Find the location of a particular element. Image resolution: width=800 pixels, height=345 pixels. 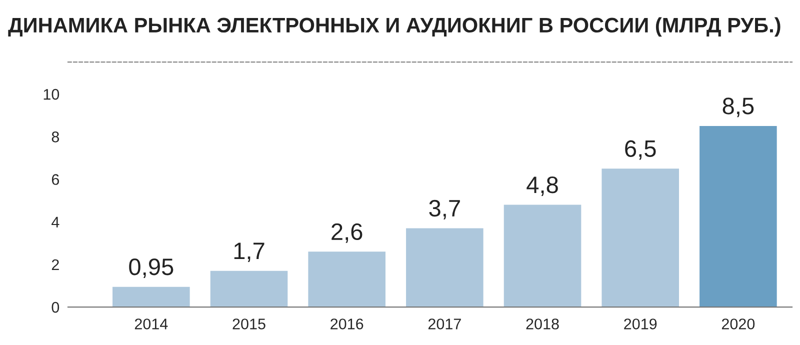

data-label: 1,7 is located at coordinates (249, 252).